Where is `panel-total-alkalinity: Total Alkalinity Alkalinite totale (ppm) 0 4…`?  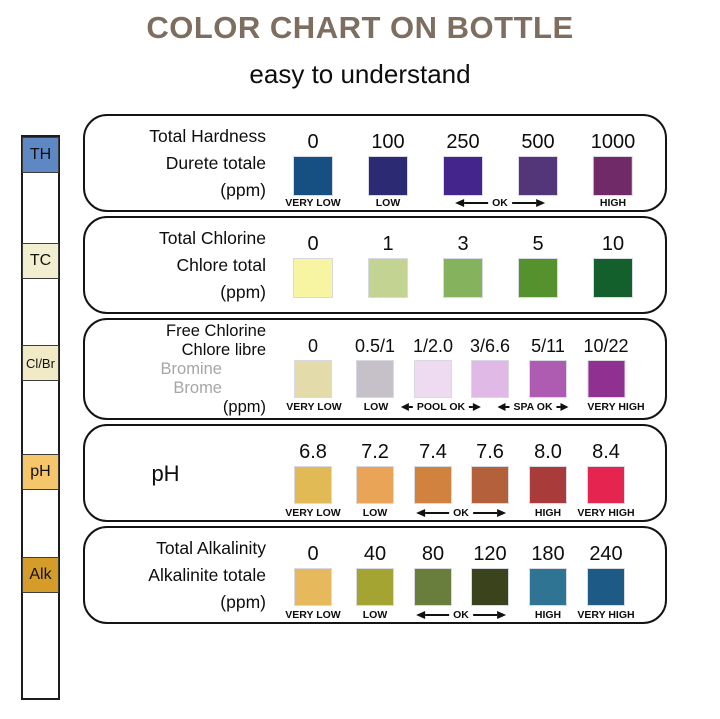
panel-total-alkalinity: Total Alkalinity Alkalinite totale (ppm) 0 4… is located at coordinates (375, 575).